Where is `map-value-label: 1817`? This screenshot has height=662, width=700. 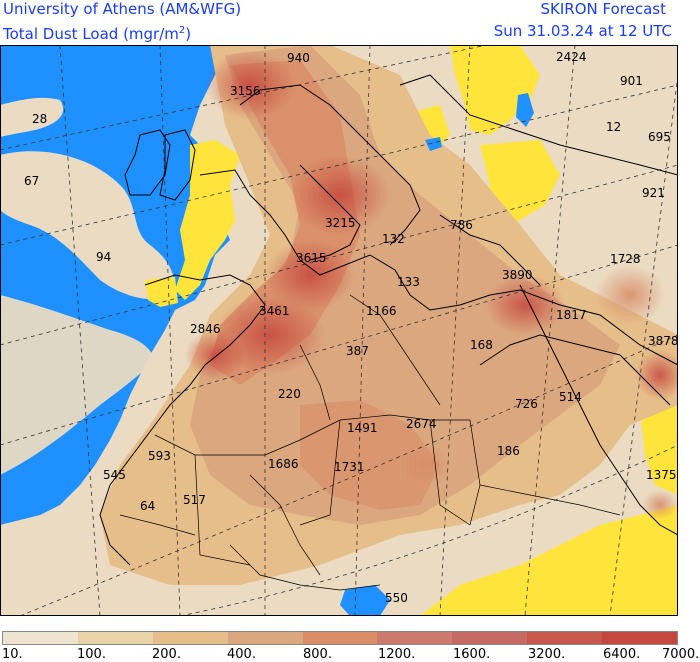 map-value-label: 1817 is located at coordinates (571, 315).